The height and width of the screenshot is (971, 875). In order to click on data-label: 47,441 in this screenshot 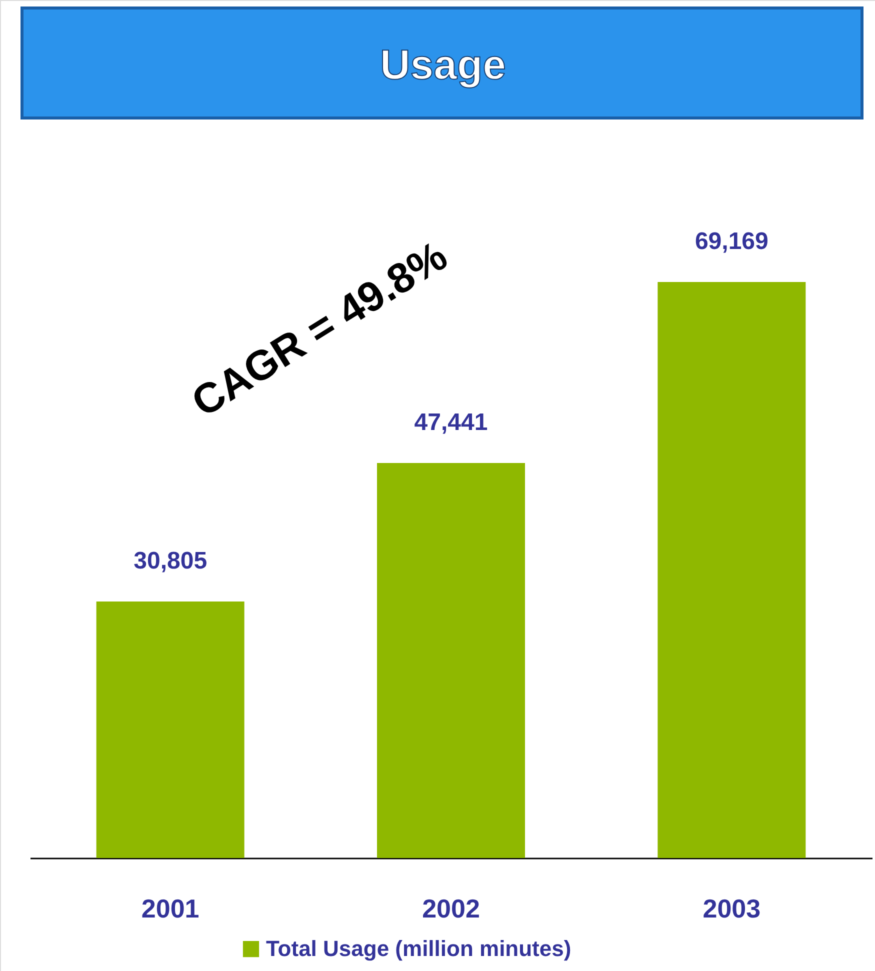, I will do `click(451, 422)`.